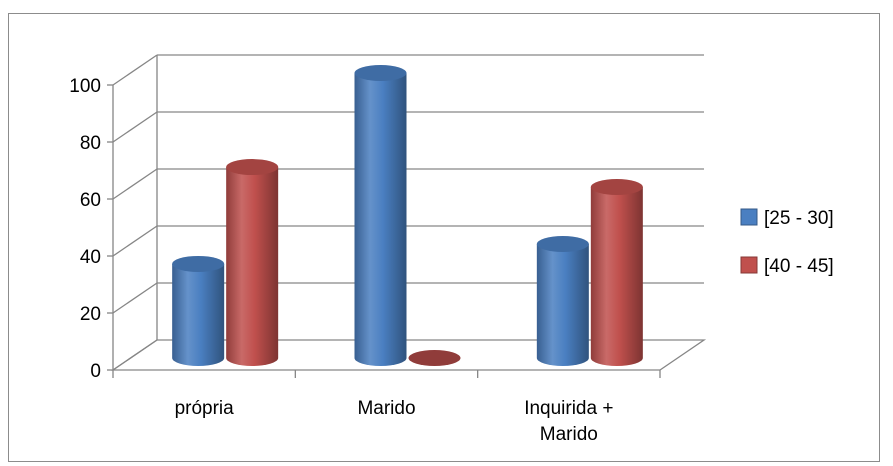 The width and height of the screenshot is (893, 466). Describe the element at coordinates (90, 257) in the screenshot. I see `y-tick-label: 40` at that location.